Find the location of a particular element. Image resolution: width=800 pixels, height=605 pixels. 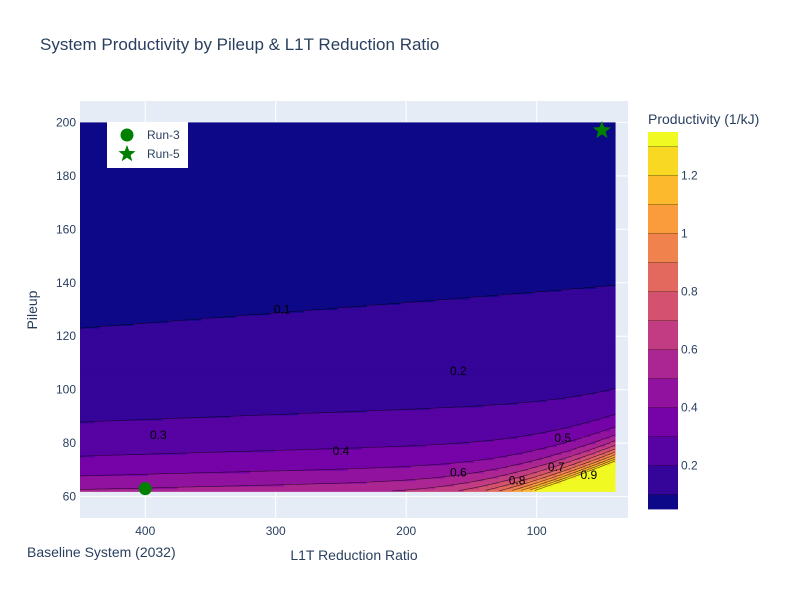

colorbar: 0.2 0.4 0.6 0.8 1 1.2 is located at coordinates (673, 321).